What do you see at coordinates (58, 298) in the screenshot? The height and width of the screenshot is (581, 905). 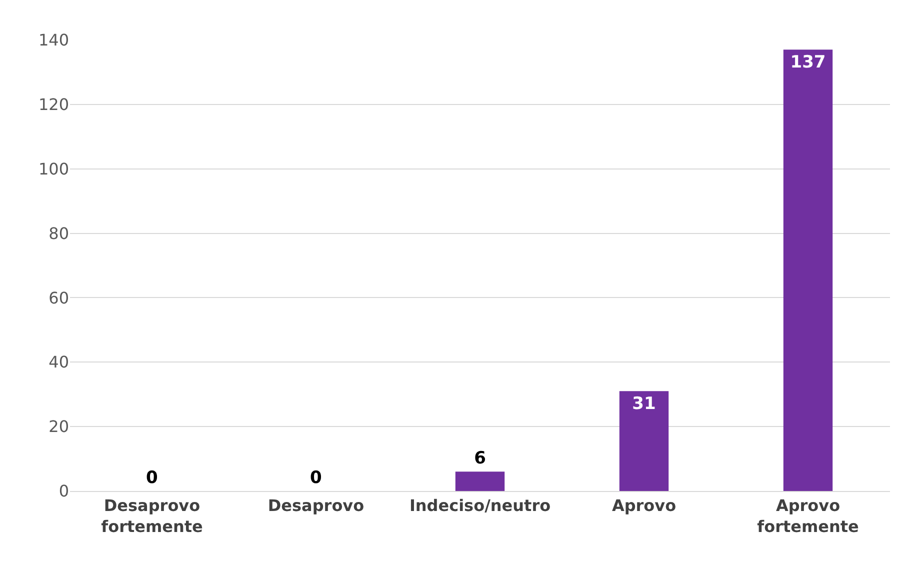 I see `y-tick-label: 60` at bounding box center [58, 298].